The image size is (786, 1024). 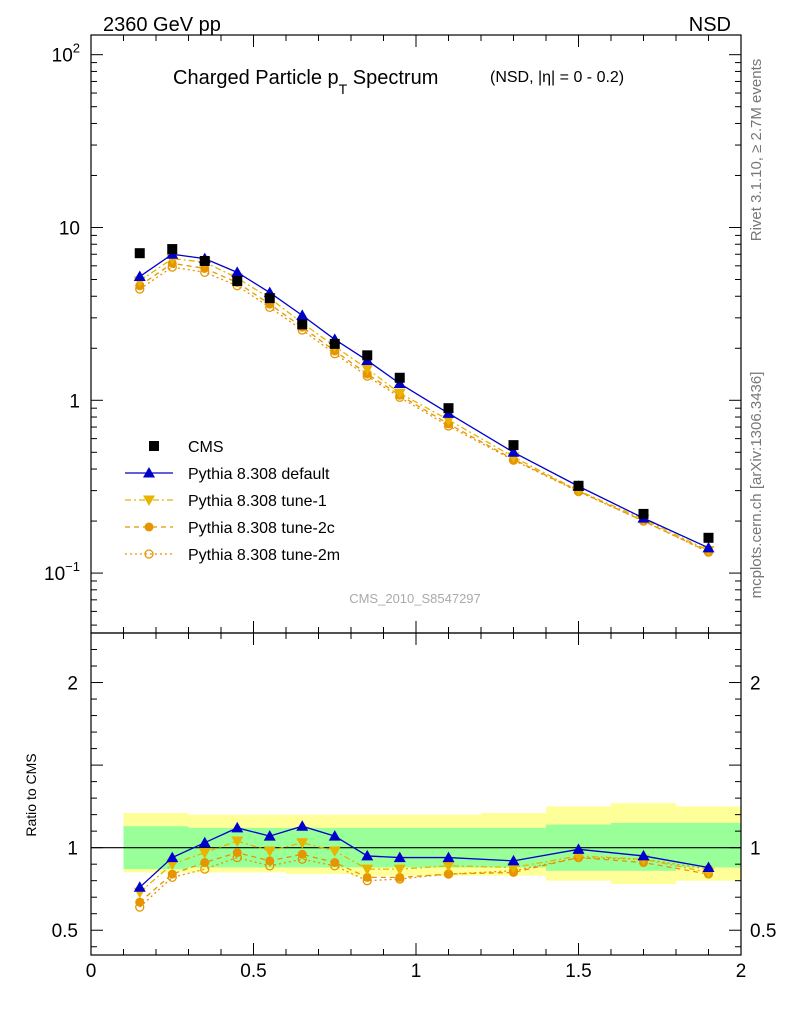 I want to click on ratio-line-pythia-8-308-default, so click(x=424, y=856).